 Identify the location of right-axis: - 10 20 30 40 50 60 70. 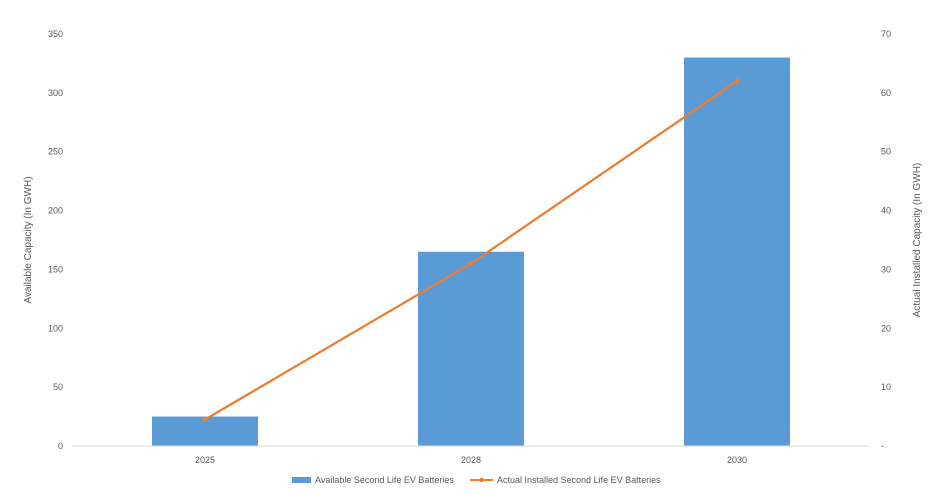
(886, 240).